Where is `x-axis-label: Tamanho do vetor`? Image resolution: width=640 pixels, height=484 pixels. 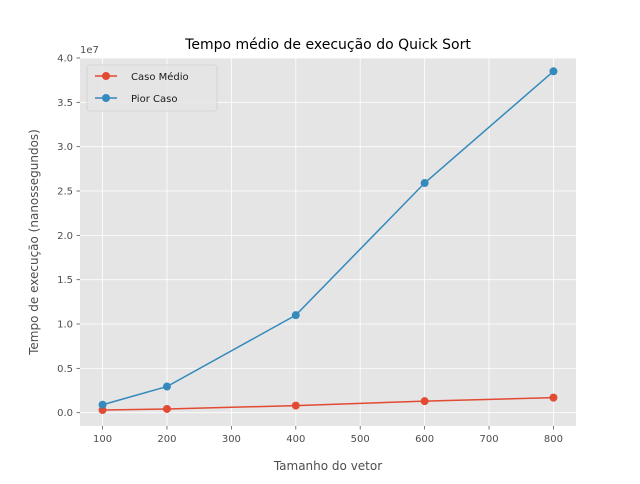
x-axis-label: Tamanho do vetor is located at coordinates (327, 466).